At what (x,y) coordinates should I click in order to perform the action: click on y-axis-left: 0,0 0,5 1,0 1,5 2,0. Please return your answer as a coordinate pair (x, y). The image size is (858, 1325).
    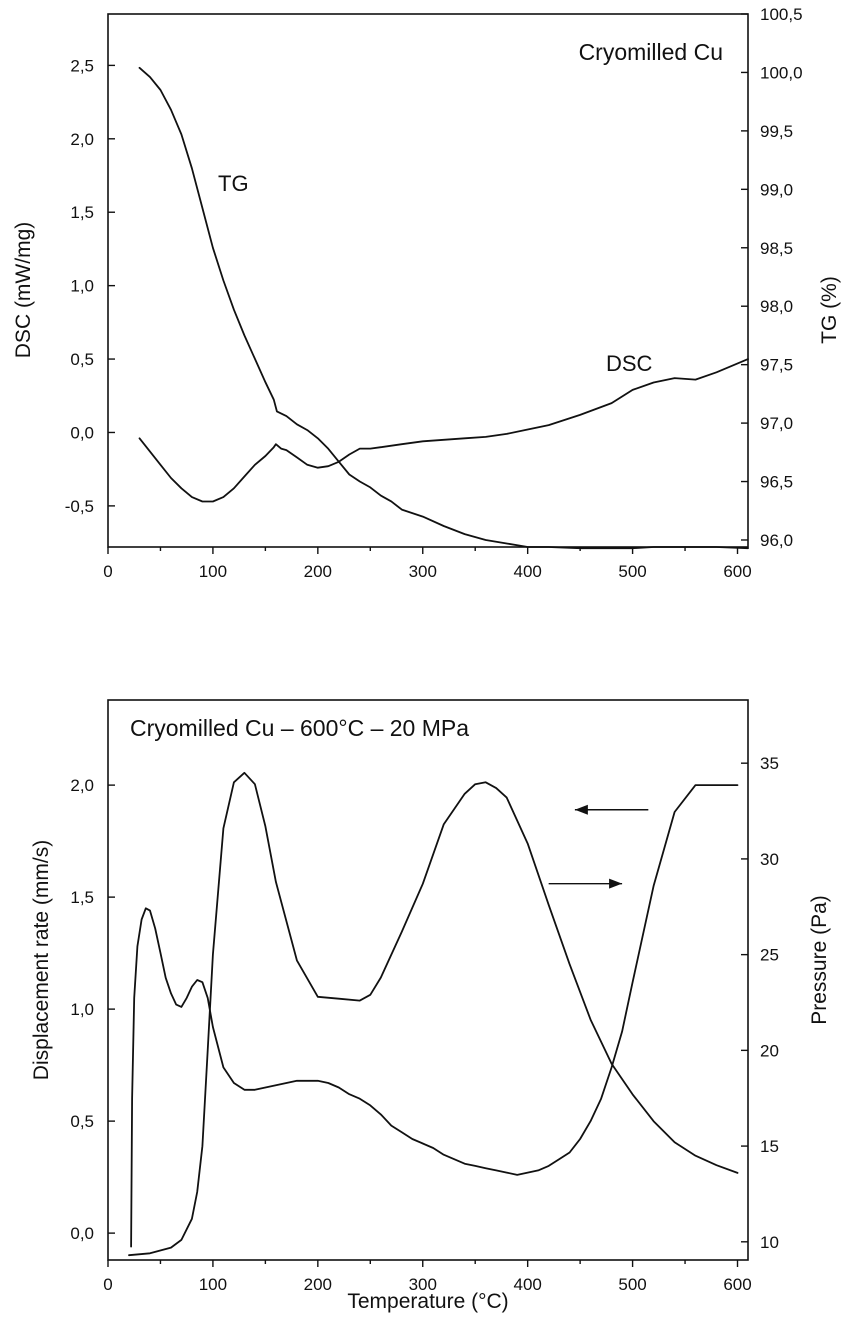
    Looking at the image, I should click on (92, 1009).